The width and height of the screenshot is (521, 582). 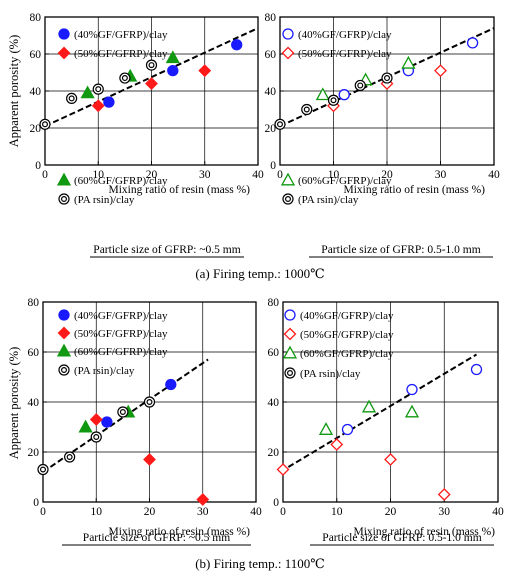 What do you see at coordinates (337, 512) in the screenshot?
I see `x-tick-label: 10` at bounding box center [337, 512].